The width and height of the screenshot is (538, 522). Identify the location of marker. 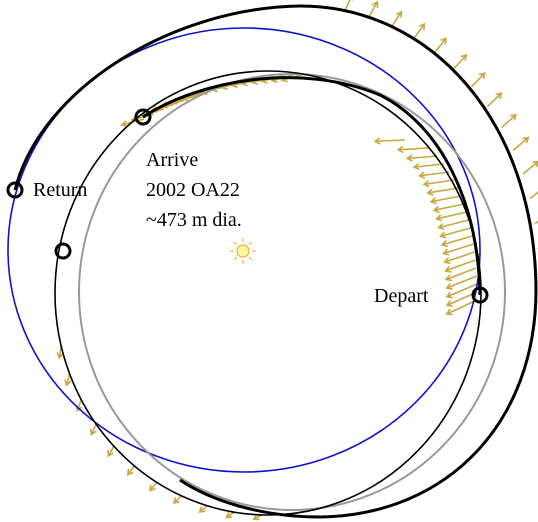
(63, 251).